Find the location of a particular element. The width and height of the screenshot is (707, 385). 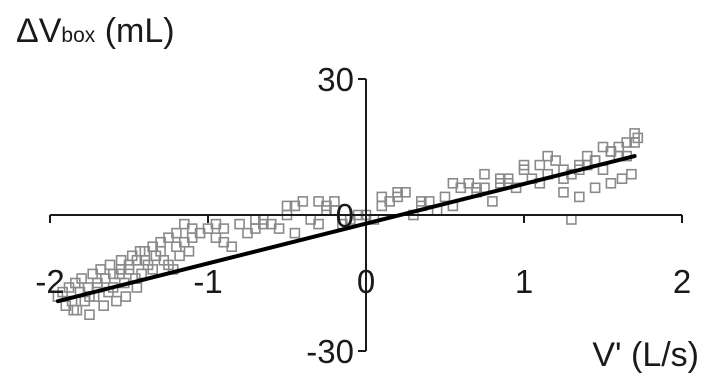

x-axis-label: V' (L/s) is located at coordinates (645, 355).